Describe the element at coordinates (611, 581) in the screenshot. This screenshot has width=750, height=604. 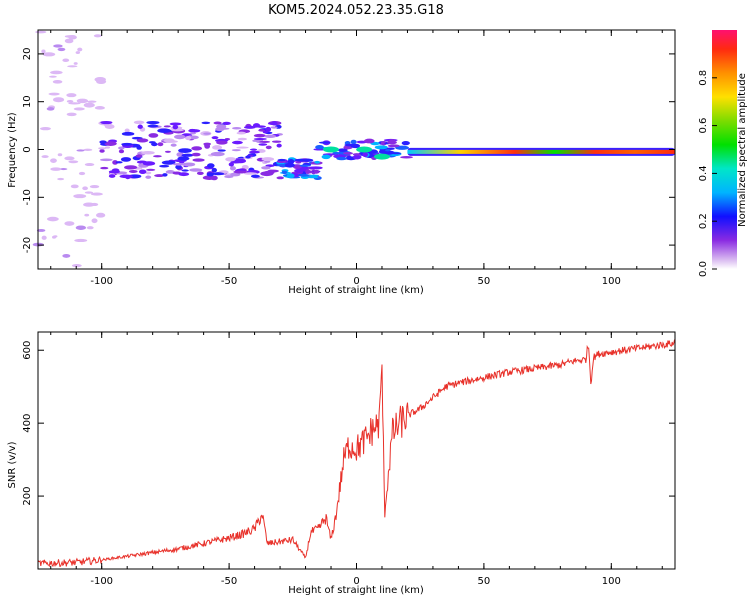
I see `x-tick-label: 100` at that location.